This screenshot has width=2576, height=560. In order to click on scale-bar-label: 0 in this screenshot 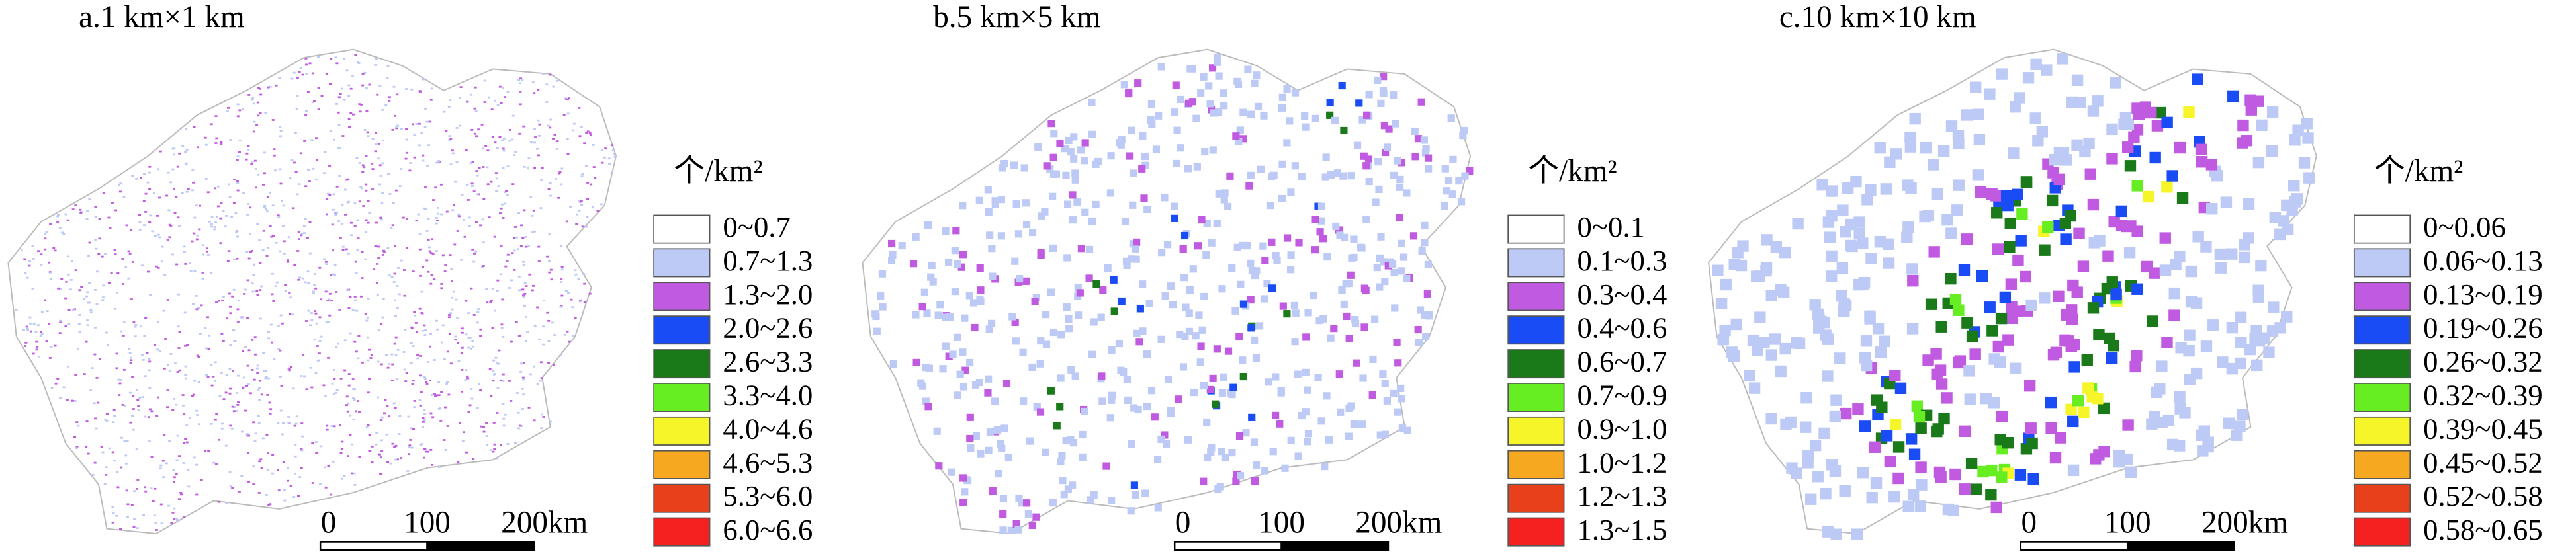, I will do `click(1183, 523)`.